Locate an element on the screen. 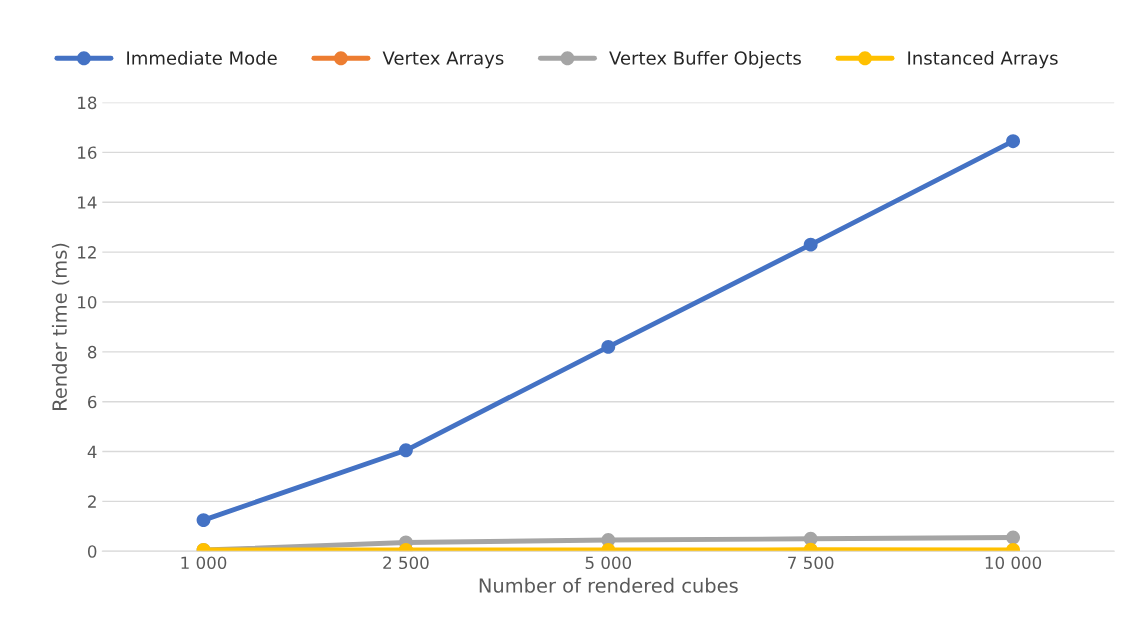 This screenshot has width=1137, height=641. x-tick-label: 7 500 is located at coordinates (811, 563).